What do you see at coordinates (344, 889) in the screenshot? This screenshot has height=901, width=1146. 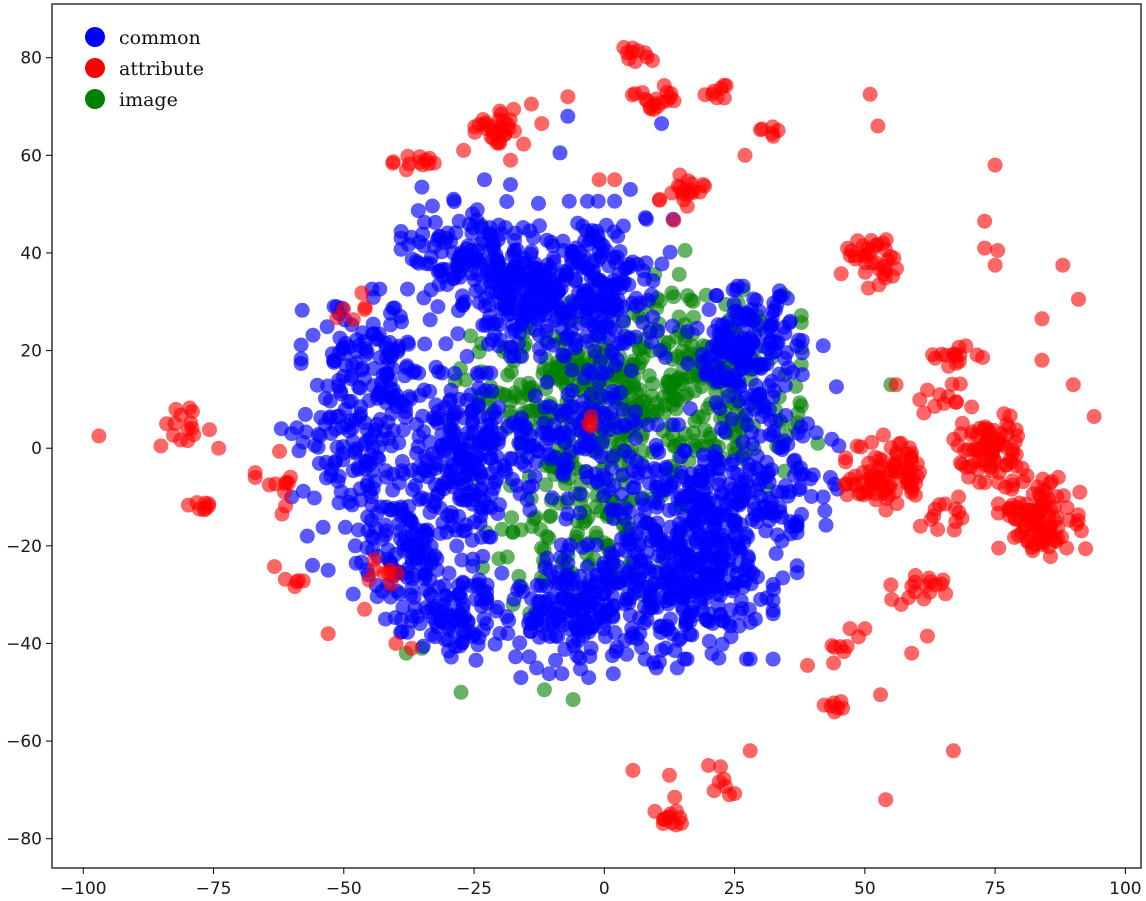 I see `x-tick-label: −50` at bounding box center [344, 889].